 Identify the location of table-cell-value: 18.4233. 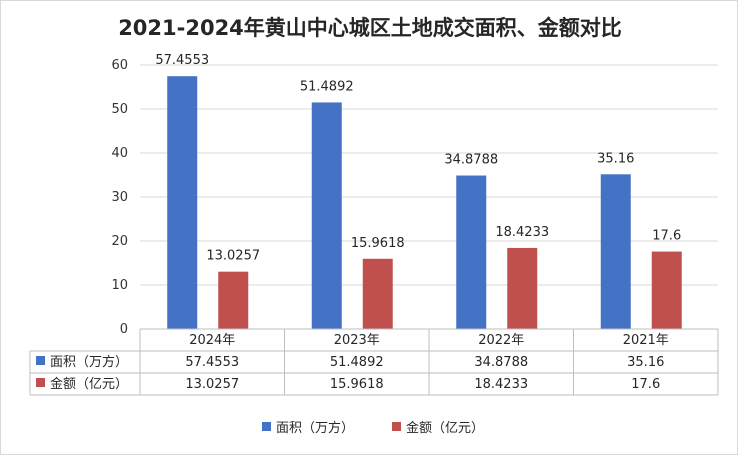
(501, 384).